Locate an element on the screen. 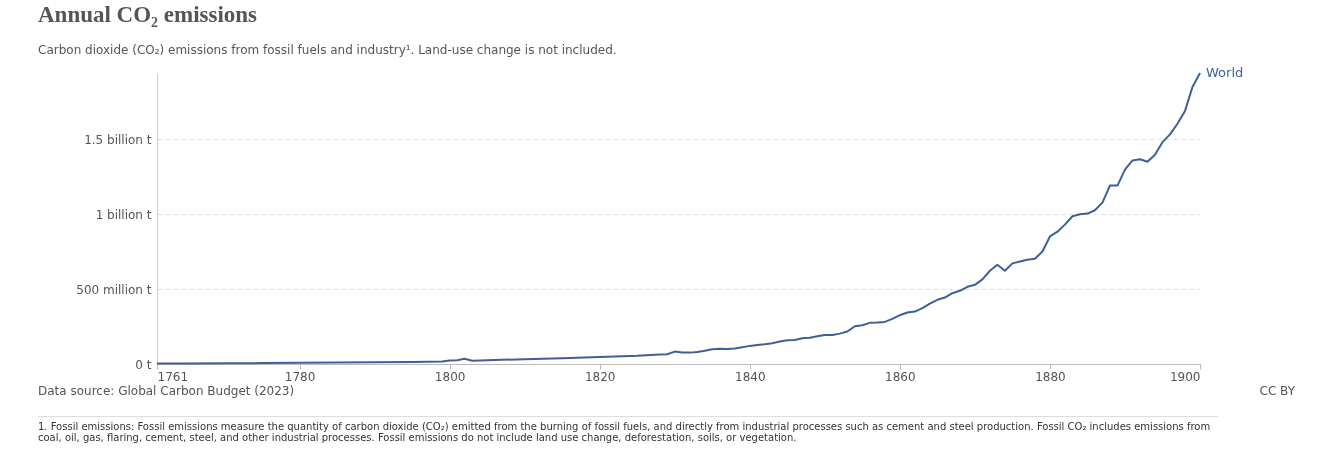 The image size is (1323, 456). x-tick-label: 1880 is located at coordinates (1050, 376).